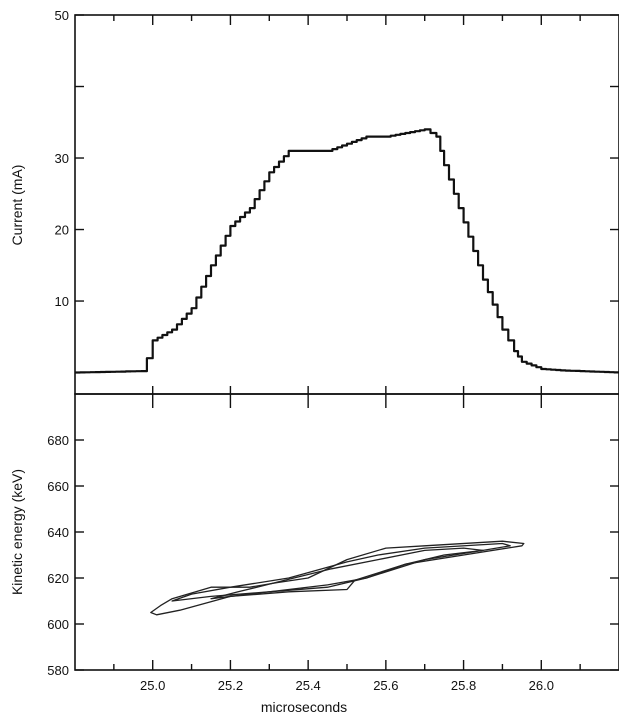 The width and height of the screenshot is (619, 715). I want to click on current-y-tick-label: 20, so click(62, 230).